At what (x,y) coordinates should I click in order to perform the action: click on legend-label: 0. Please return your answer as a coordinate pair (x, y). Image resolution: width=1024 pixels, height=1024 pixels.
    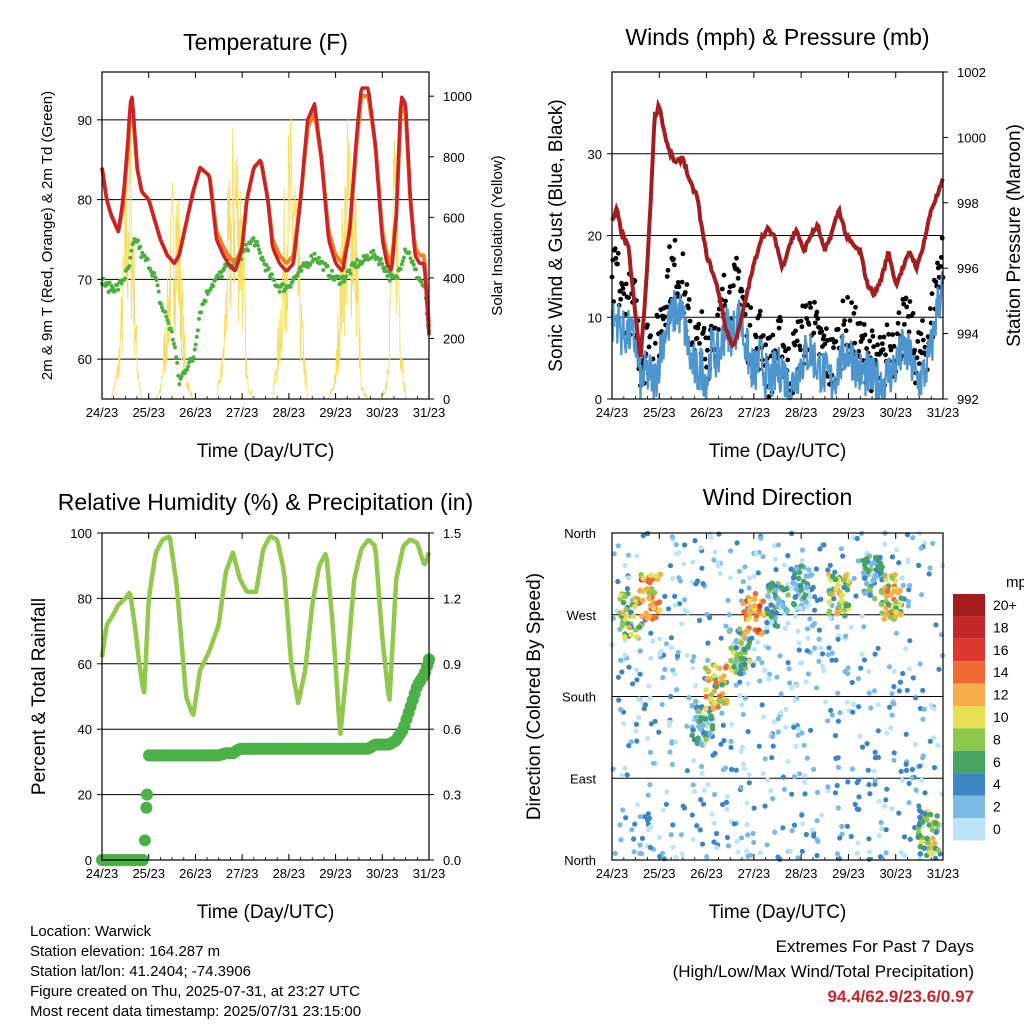
    Looking at the image, I should click on (997, 829).